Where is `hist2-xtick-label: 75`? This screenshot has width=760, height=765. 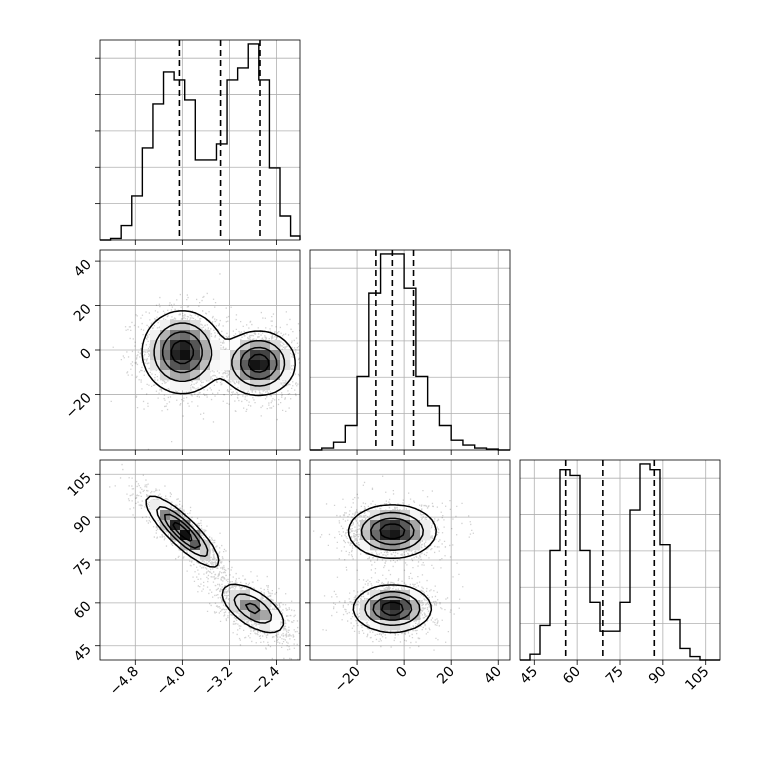 hist2-xtick-label: 75 is located at coordinates (615, 676).